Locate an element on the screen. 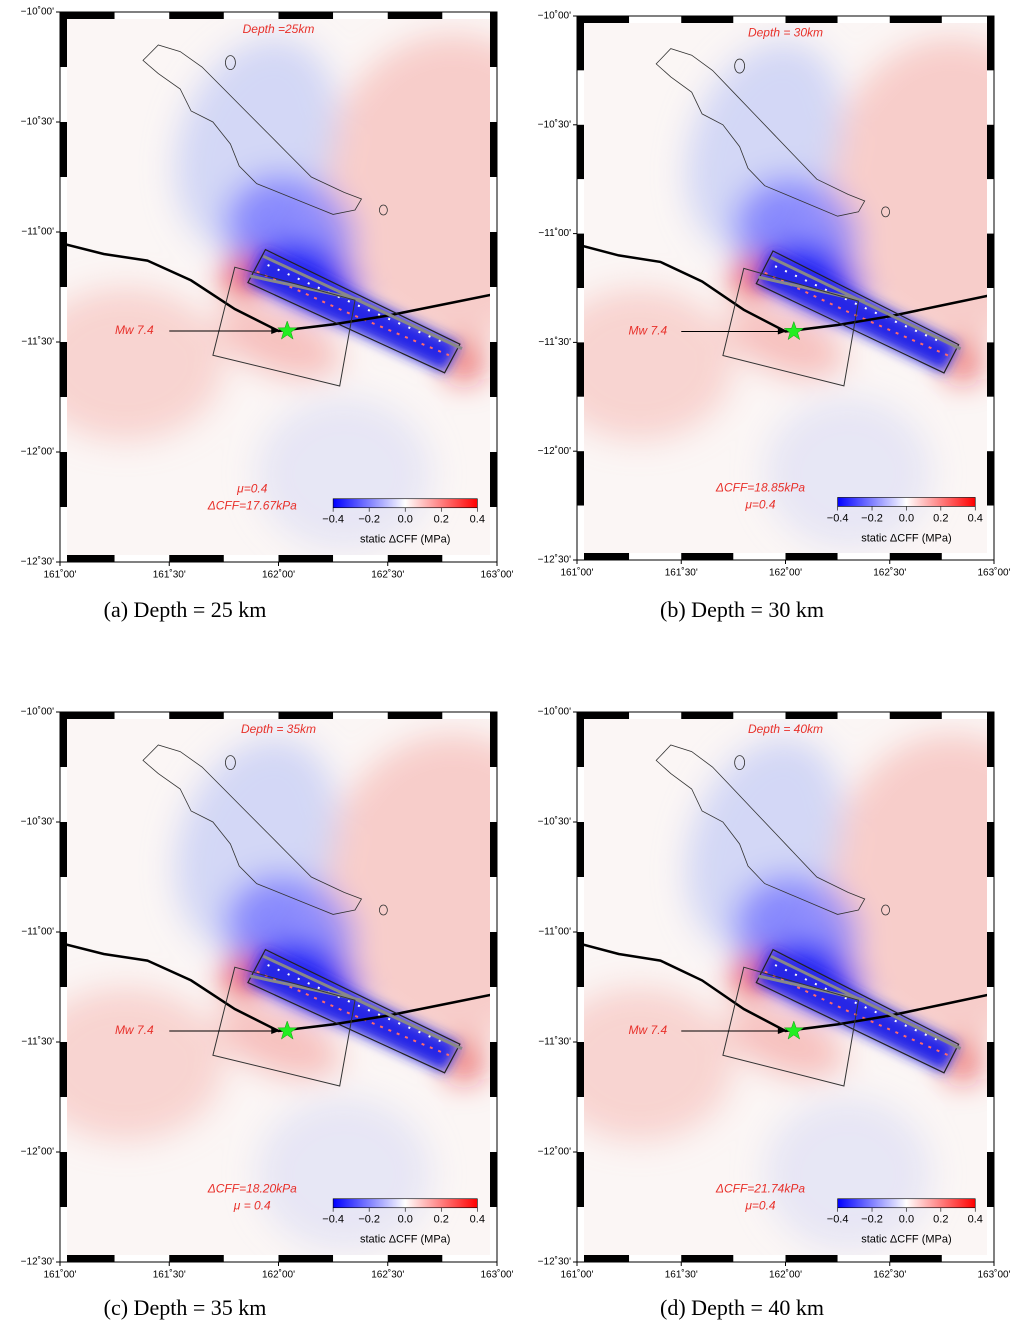 This screenshot has height=1326, width=1016. y-tick-label: −11˚30' is located at coordinates (37, 1042).